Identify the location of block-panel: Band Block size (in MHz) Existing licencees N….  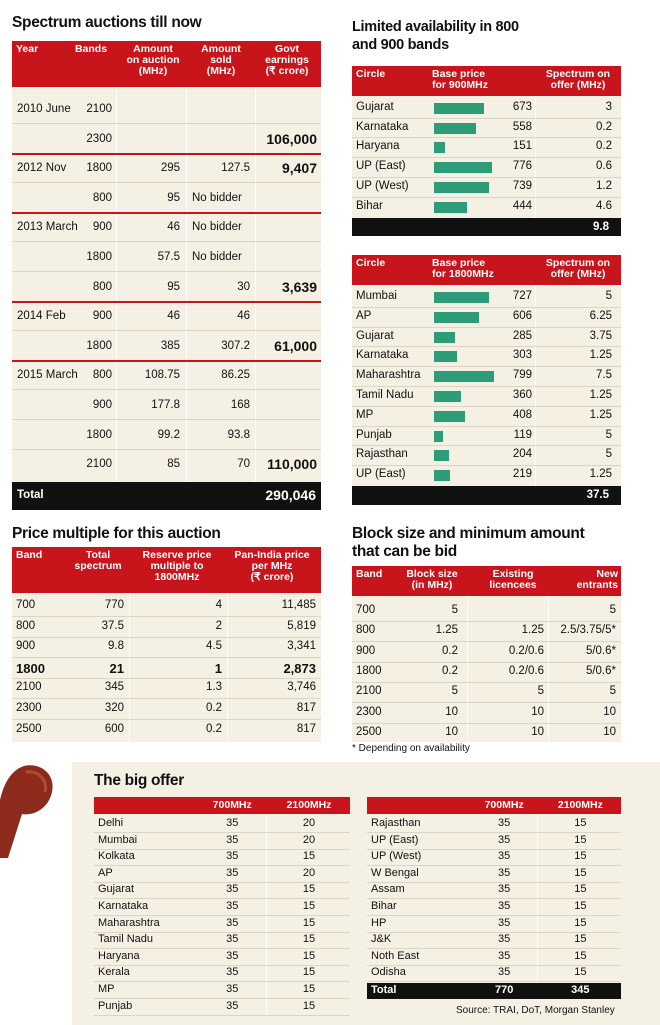
(486, 654).